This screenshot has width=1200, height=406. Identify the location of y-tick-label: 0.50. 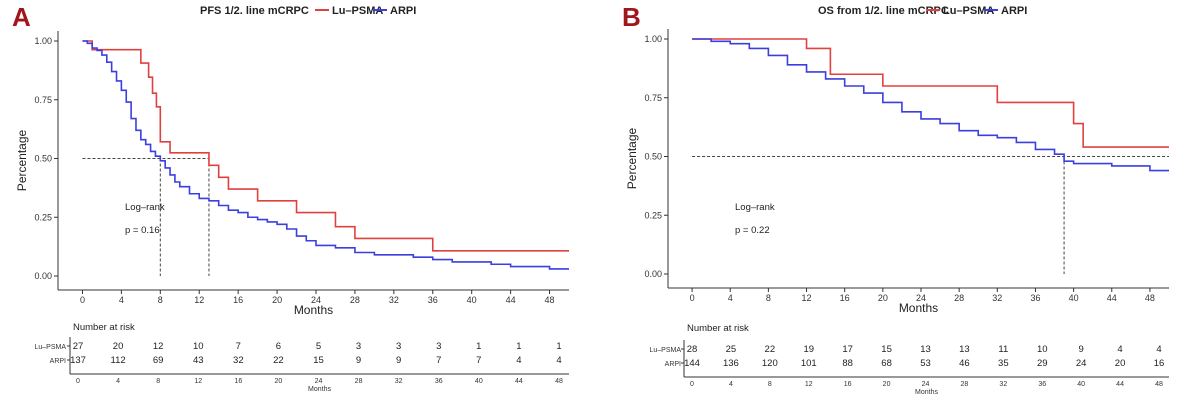
(43, 159).